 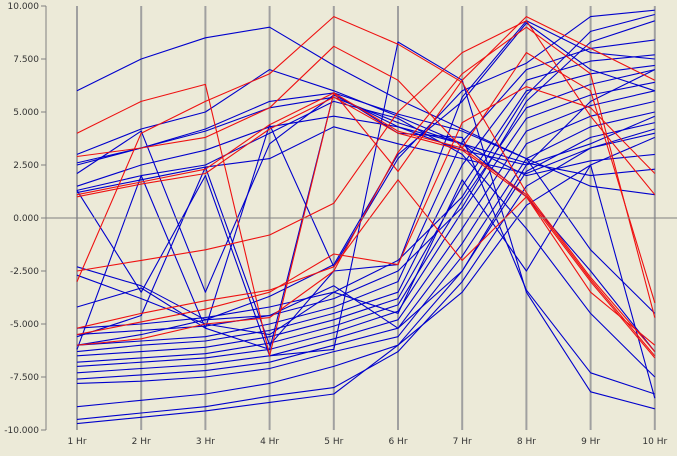 What do you see at coordinates (24, 378) in the screenshot?
I see `y-tick-label: -7.500` at bounding box center [24, 378].